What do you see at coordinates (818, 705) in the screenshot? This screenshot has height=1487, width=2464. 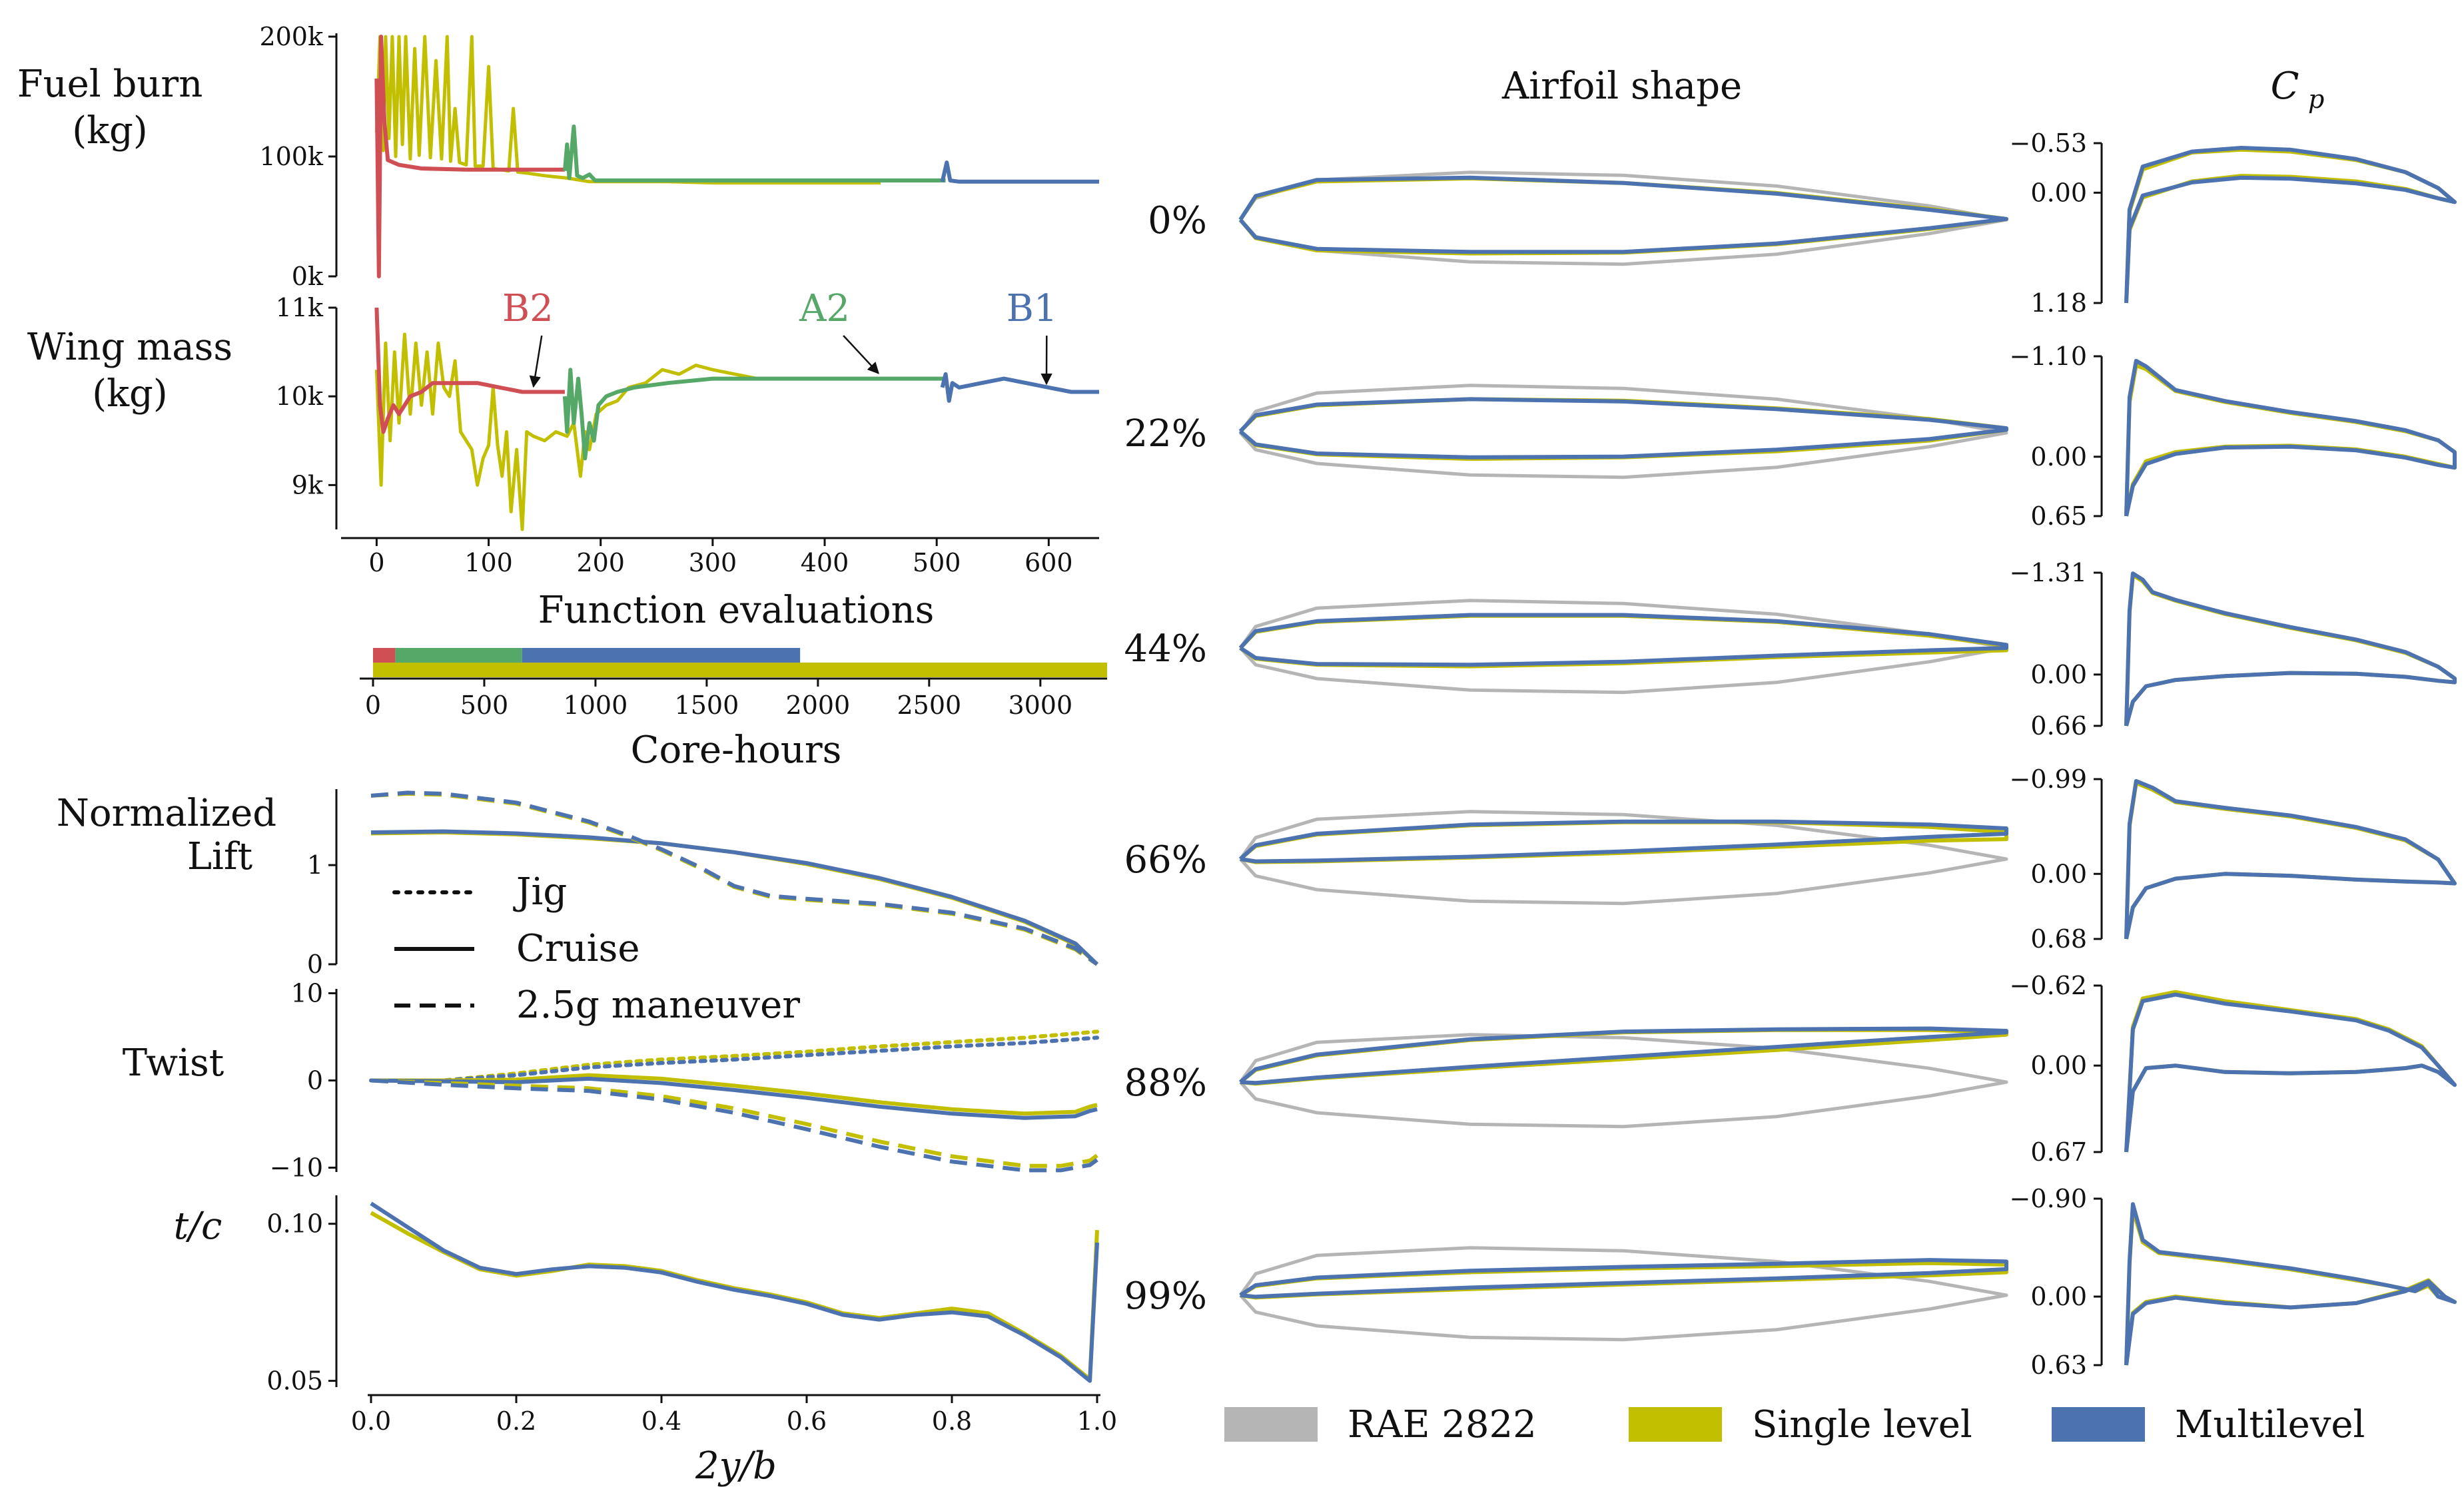 I see `core-hours-xtick-label: 2000` at bounding box center [818, 705].